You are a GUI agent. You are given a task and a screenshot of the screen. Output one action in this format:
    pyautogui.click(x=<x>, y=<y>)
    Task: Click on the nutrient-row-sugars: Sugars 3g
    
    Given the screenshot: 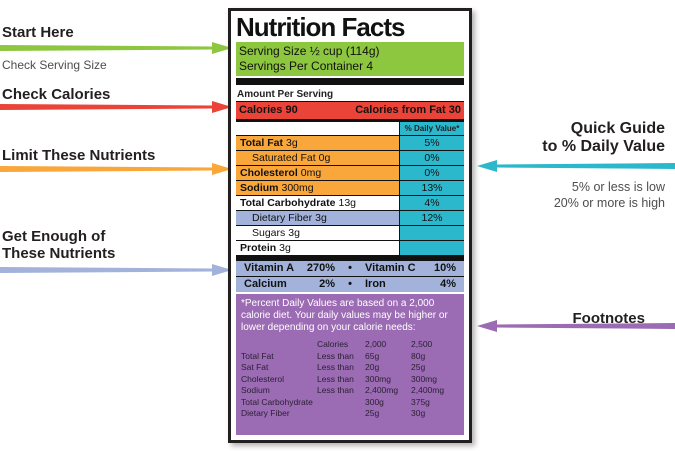 What is the action you would take?
    pyautogui.click(x=350, y=232)
    